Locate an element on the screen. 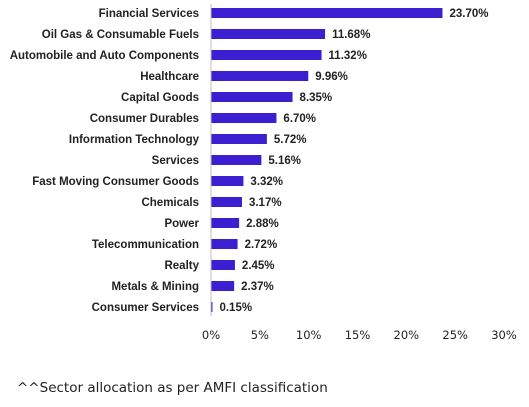 This screenshot has height=407, width=529. x-tick-label: 25% is located at coordinates (455, 335).